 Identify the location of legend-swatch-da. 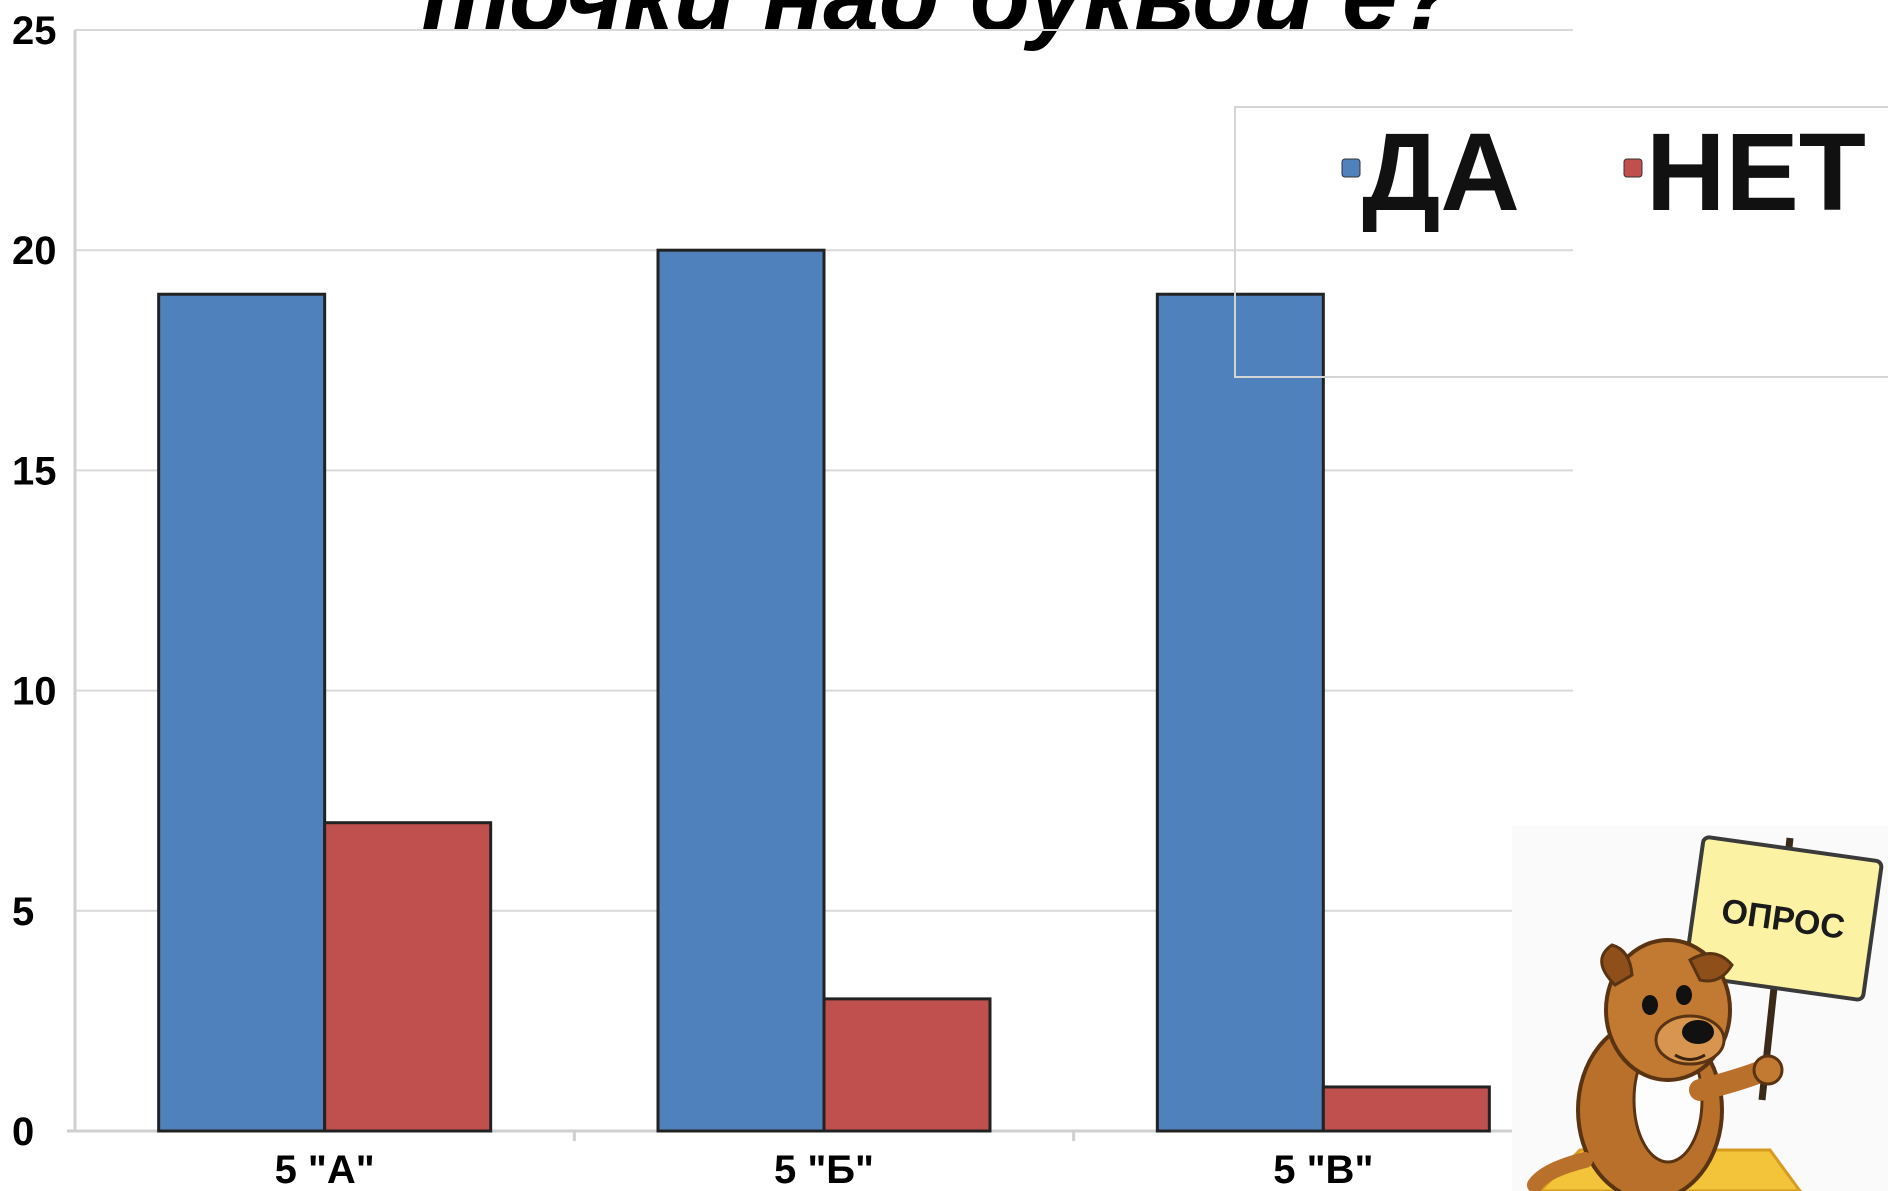
(1351, 168).